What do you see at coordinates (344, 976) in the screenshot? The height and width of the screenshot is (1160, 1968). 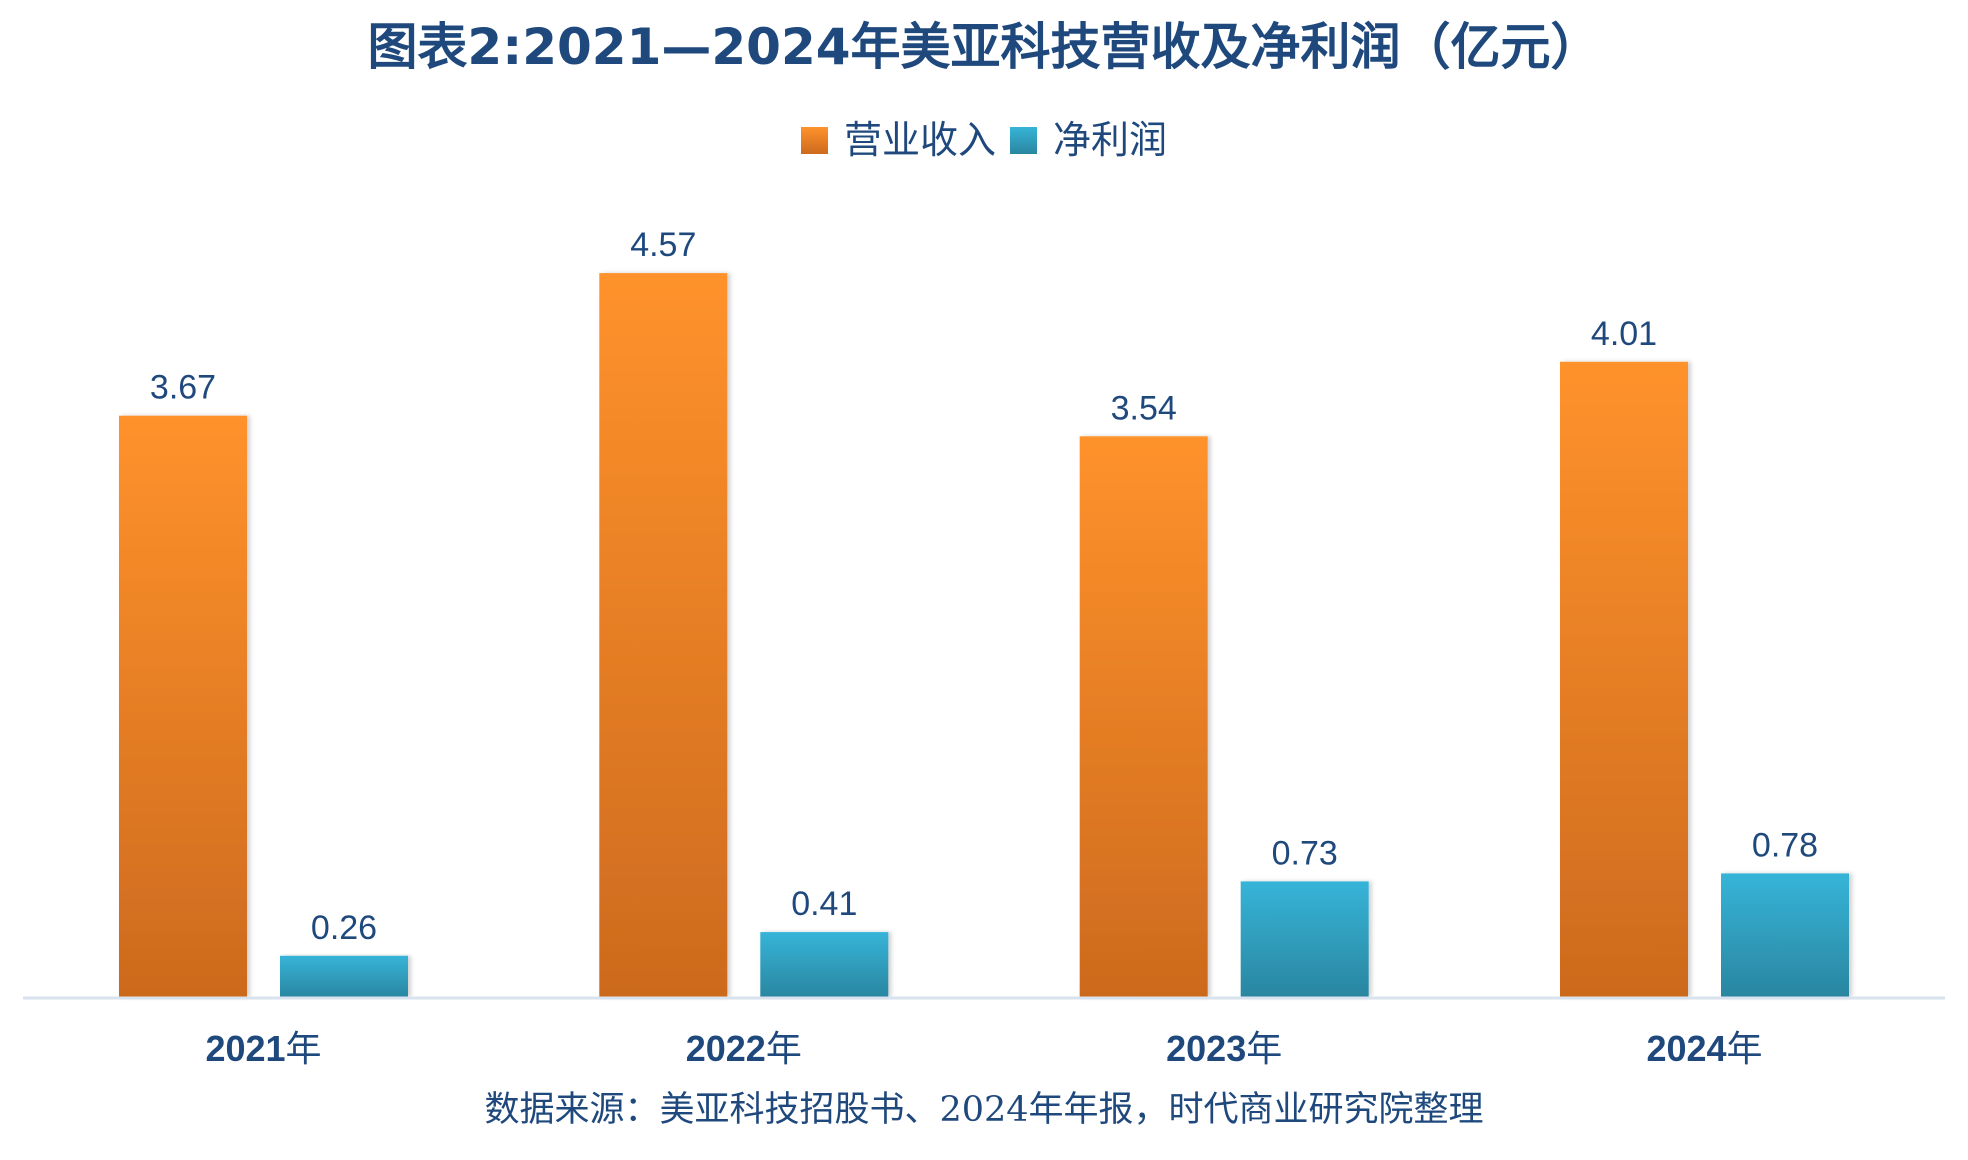 I see `bar-net-profit-2021` at bounding box center [344, 976].